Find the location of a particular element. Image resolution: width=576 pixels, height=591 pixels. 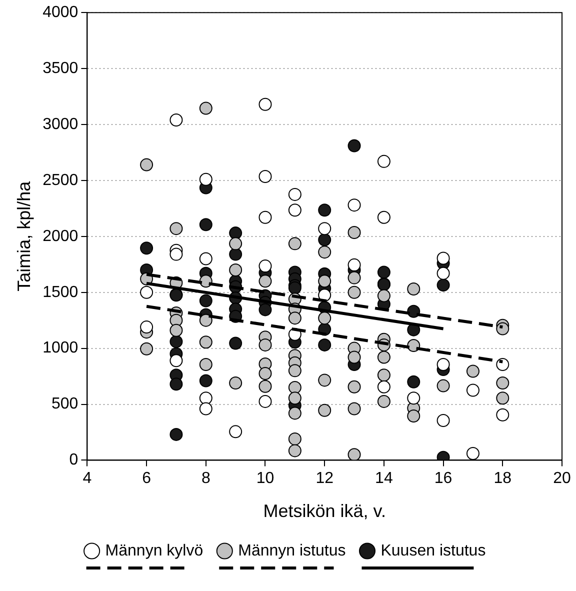

x-tick-label: 16 is located at coordinates (443, 479).